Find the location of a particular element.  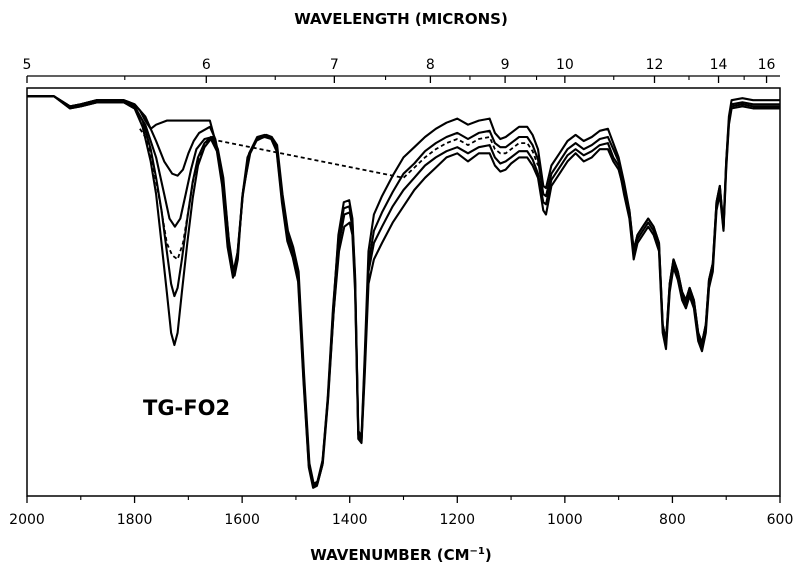

top-tick-label: 16 is located at coordinates (767, 65).